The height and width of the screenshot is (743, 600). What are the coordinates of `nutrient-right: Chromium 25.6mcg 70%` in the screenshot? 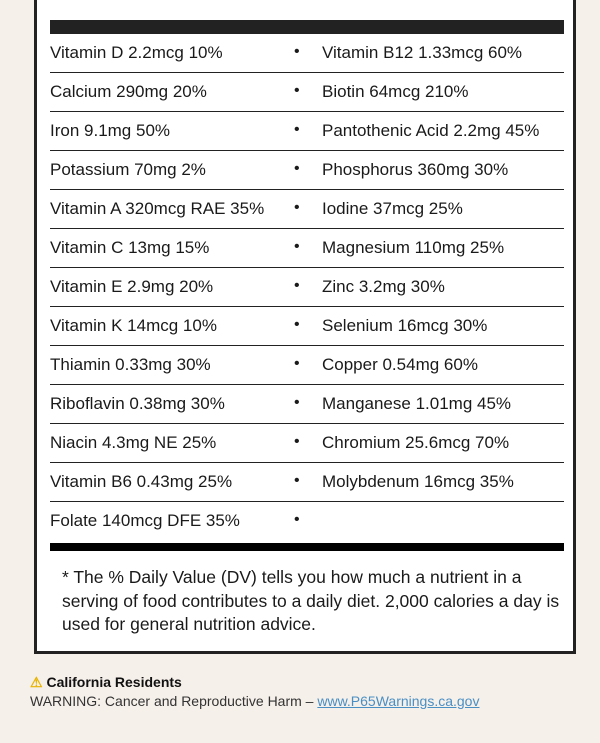 It's located at (416, 442).